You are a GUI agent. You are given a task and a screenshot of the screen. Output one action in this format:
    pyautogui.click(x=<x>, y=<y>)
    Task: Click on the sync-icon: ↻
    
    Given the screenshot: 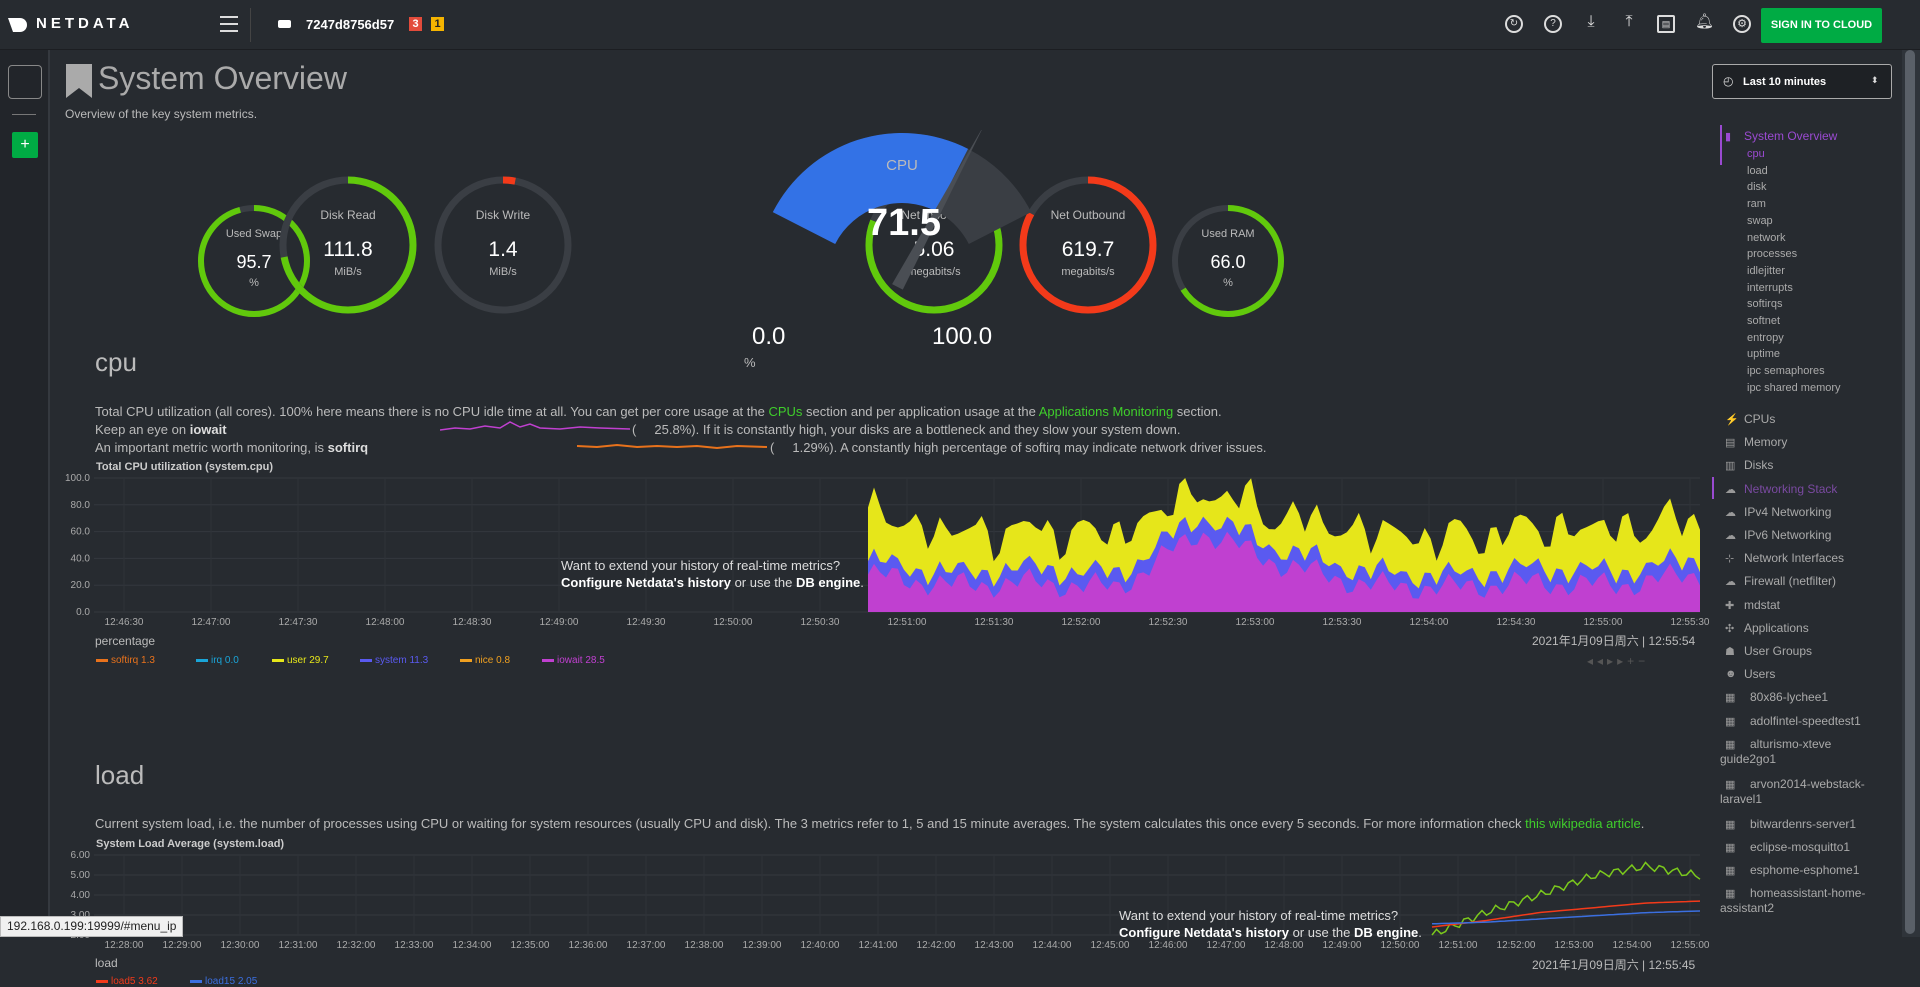 What is the action you would take?
    pyautogui.click(x=1514, y=24)
    